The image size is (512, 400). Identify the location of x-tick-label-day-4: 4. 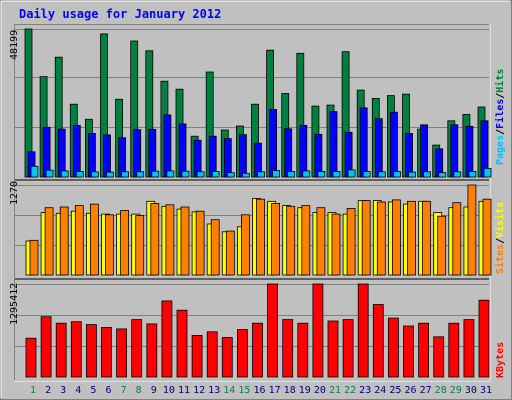
(78, 390).